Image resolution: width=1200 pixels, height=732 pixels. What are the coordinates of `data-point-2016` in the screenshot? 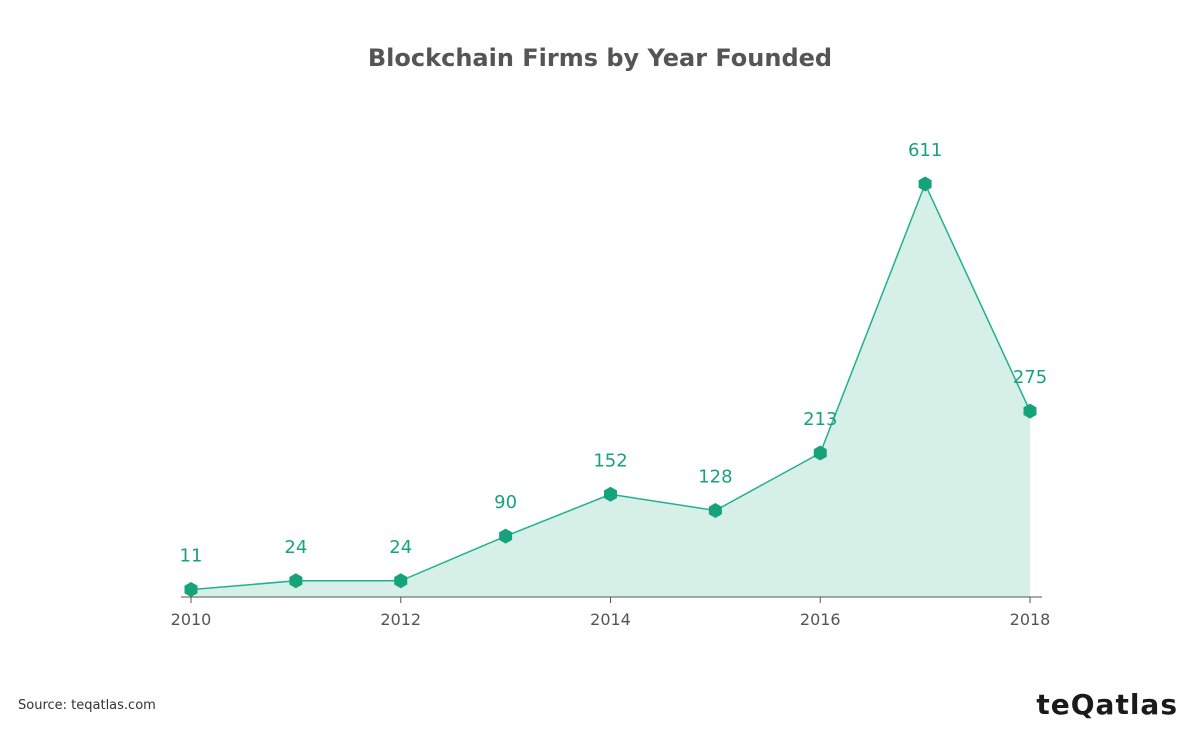 It's located at (820, 453).